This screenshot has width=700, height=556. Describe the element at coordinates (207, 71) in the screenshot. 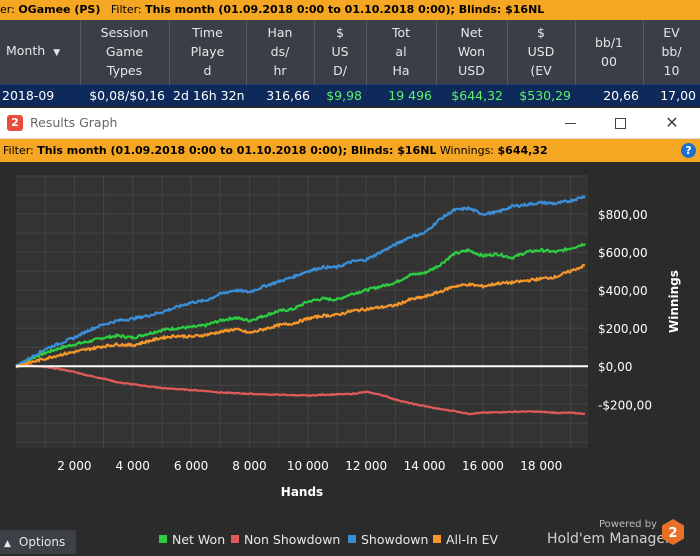

I see `column-header-label: d` at that location.